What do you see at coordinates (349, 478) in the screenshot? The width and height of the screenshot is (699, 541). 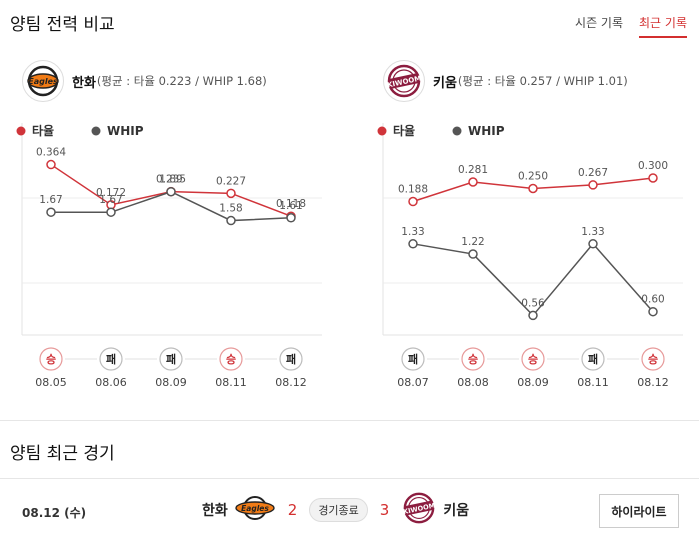 I see `section-divider` at bounding box center [349, 478].